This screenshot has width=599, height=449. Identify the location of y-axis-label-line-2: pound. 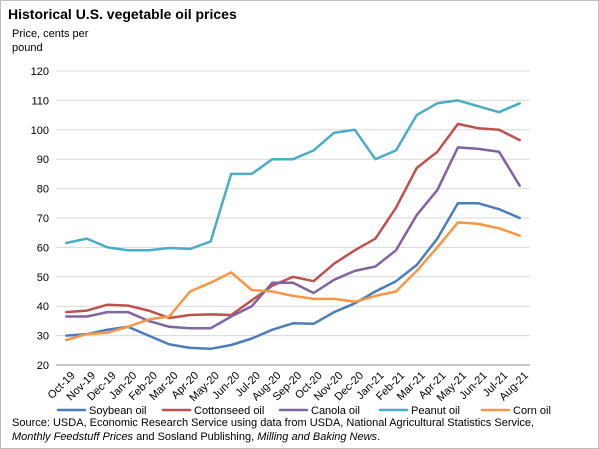
(27, 48).